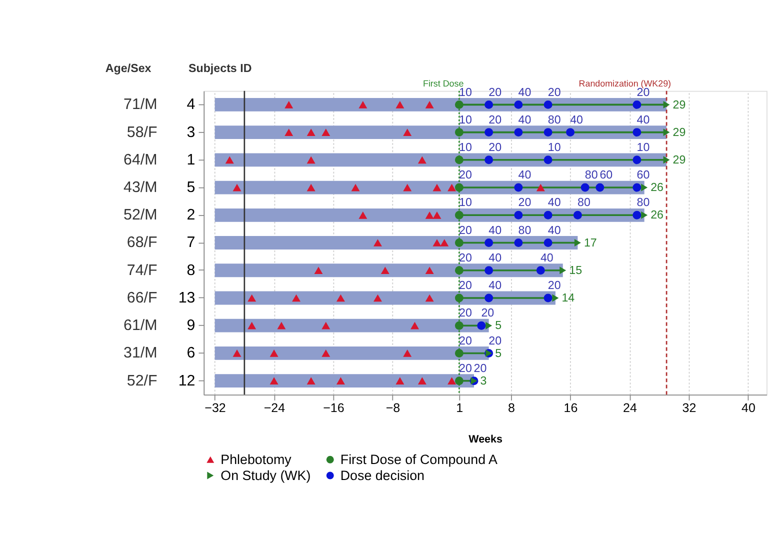 The image size is (771, 536). Describe the element at coordinates (142, 132) in the screenshot. I see `y2-tick-label: 58/F` at that location.